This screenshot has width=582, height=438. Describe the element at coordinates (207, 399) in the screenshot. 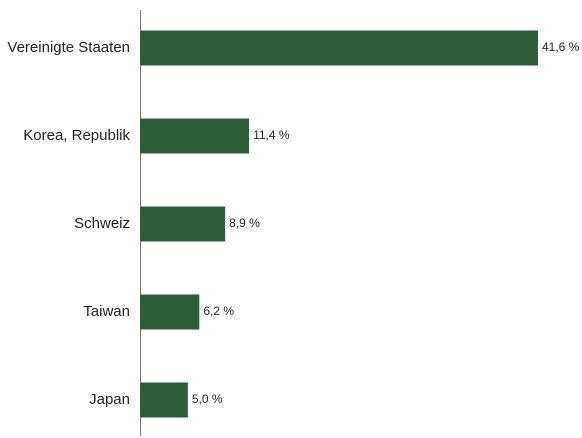

I see `value-label-japan: 5,0 %` at that location.